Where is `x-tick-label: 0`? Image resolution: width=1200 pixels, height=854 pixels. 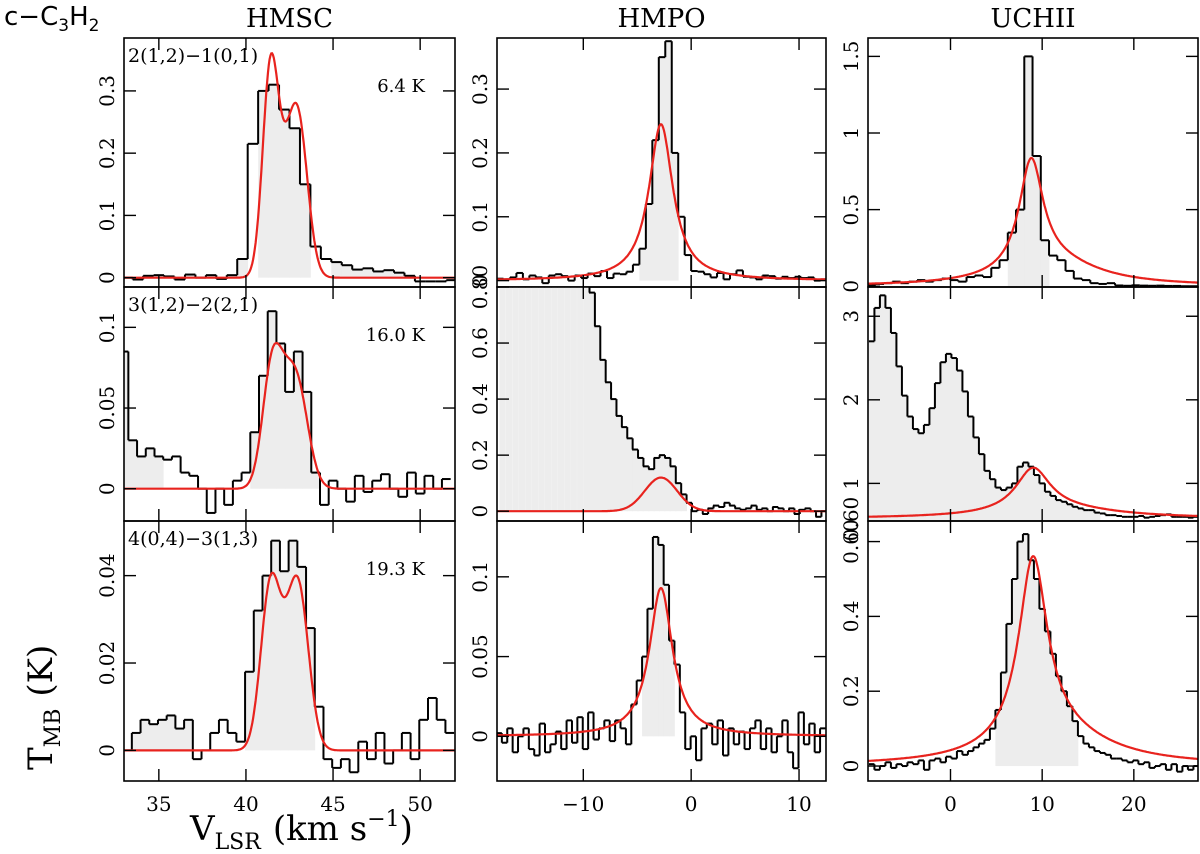
x-tick-label: 0 is located at coordinates (950, 804).